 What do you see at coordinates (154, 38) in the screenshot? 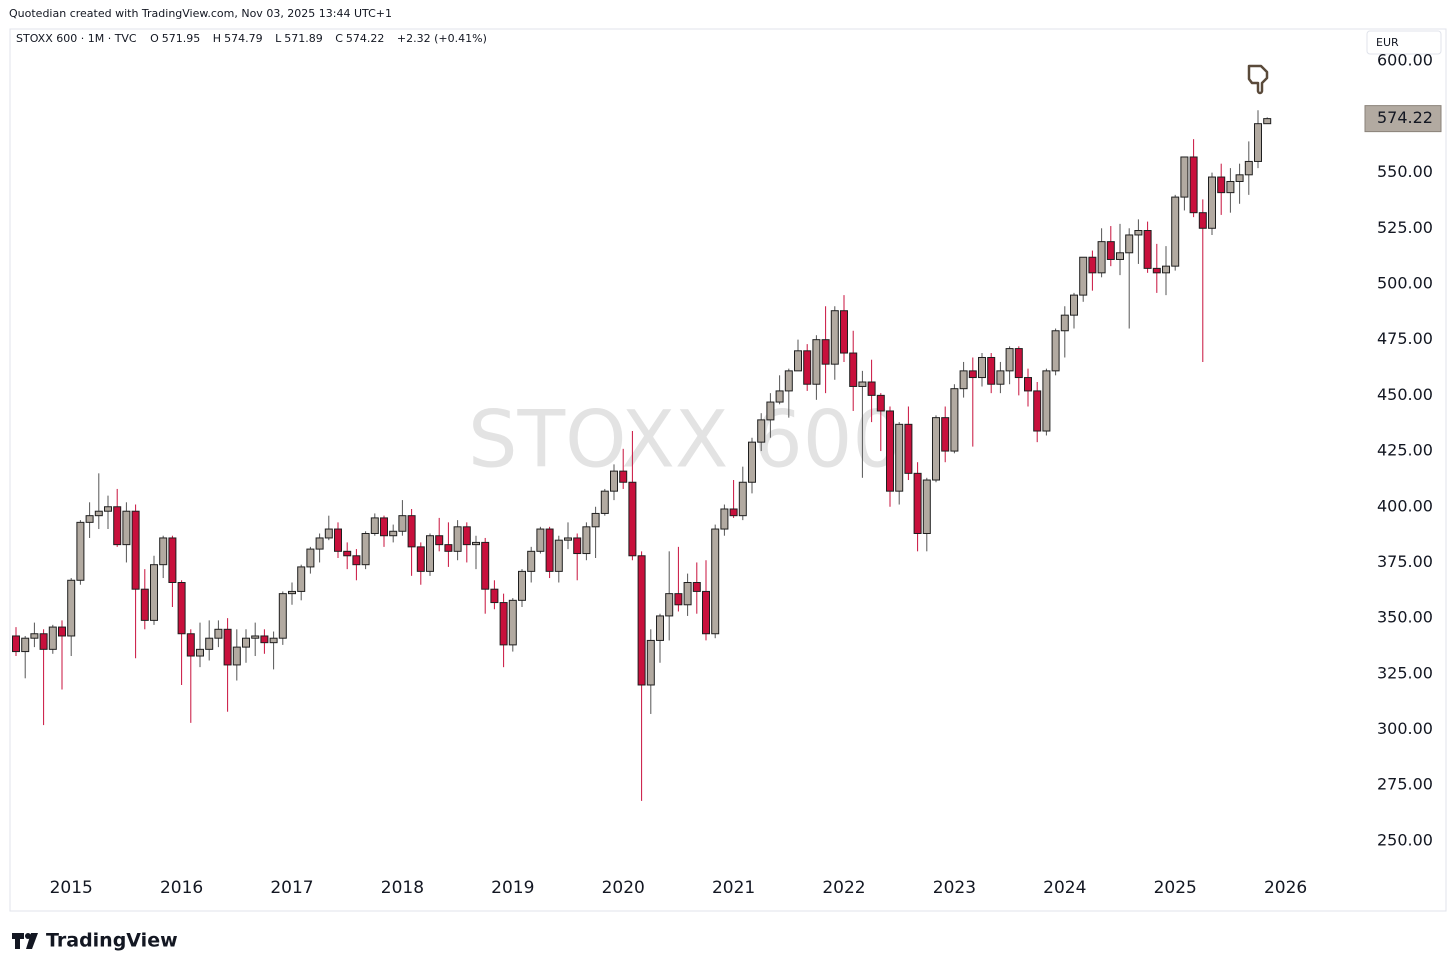
I see `legend-label: O` at bounding box center [154, 38].